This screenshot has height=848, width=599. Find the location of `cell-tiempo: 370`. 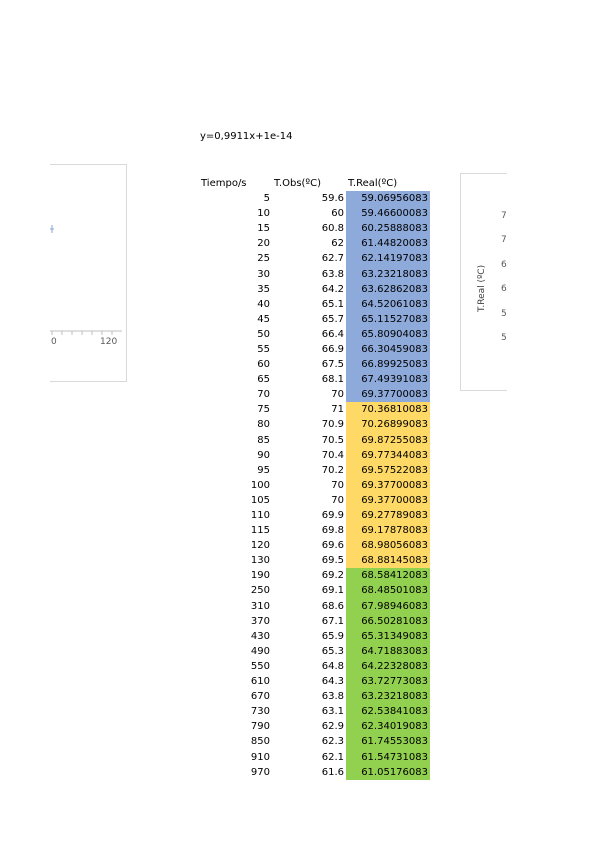

cell-tiempo: 370 is located at coordinates (260, 621).